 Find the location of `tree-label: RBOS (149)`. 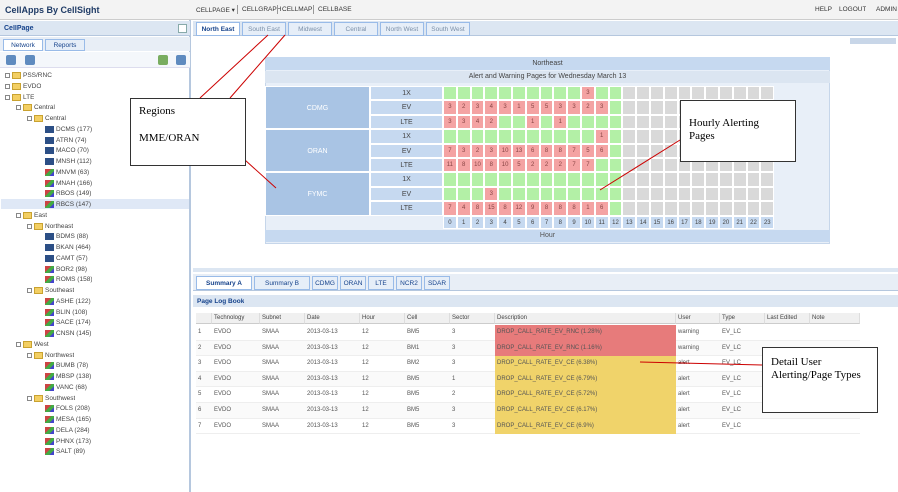

tree-label: RBOS (149) is located at coordinates (74, 194).